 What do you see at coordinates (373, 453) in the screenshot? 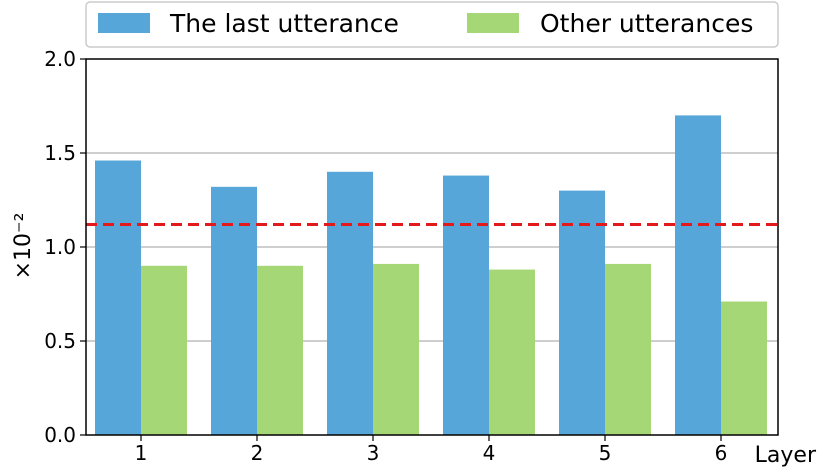
I see `x-tick-label: 3` at bounding box center [373, 453].